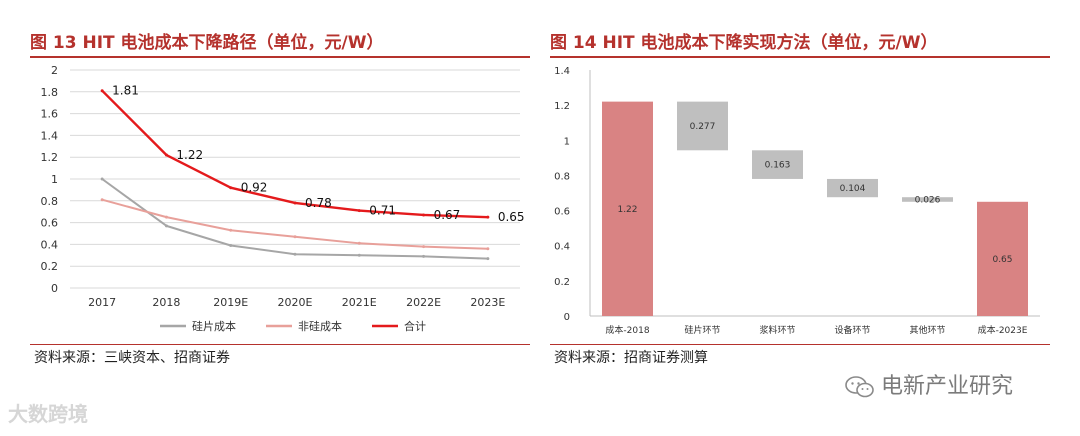 This screenshot has height=436, width=1080. What do you see at coordinates (382, 211) in the screenshot?
I see `data-label: 0.71` at bounding box center [382, 211].